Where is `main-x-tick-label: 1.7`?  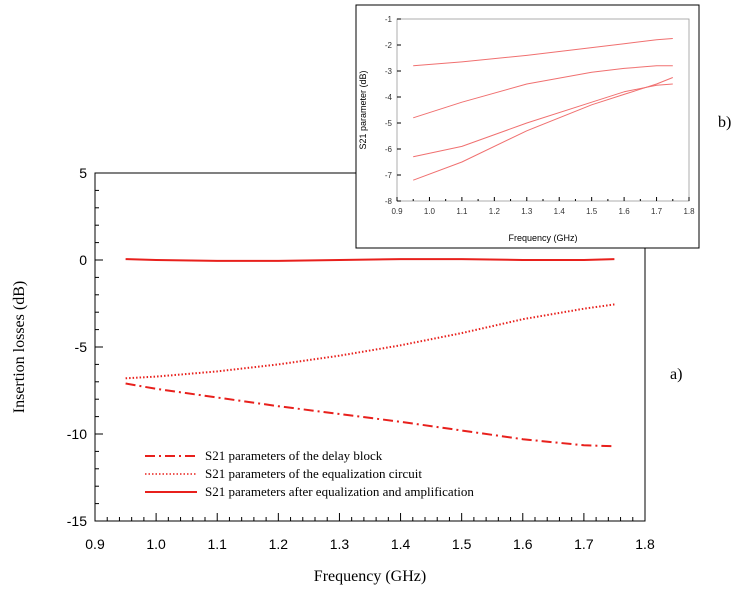
main-x-tick-label: 1.7 is located at coordinates (584, 544).